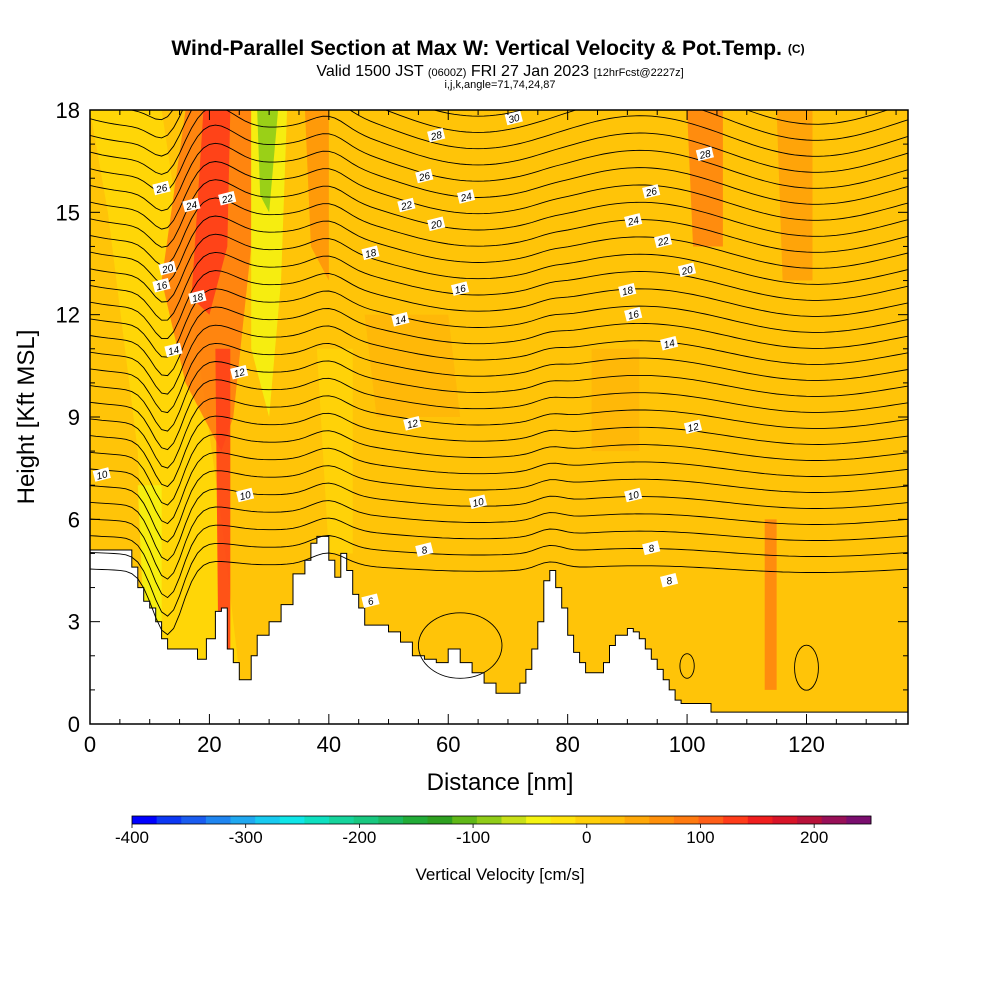 The image size is (1000, 1000). What do you see at coordinates (74, 622) in the screenshot?
I see `y-tick-label: 3` at bounding box center [74, 622].